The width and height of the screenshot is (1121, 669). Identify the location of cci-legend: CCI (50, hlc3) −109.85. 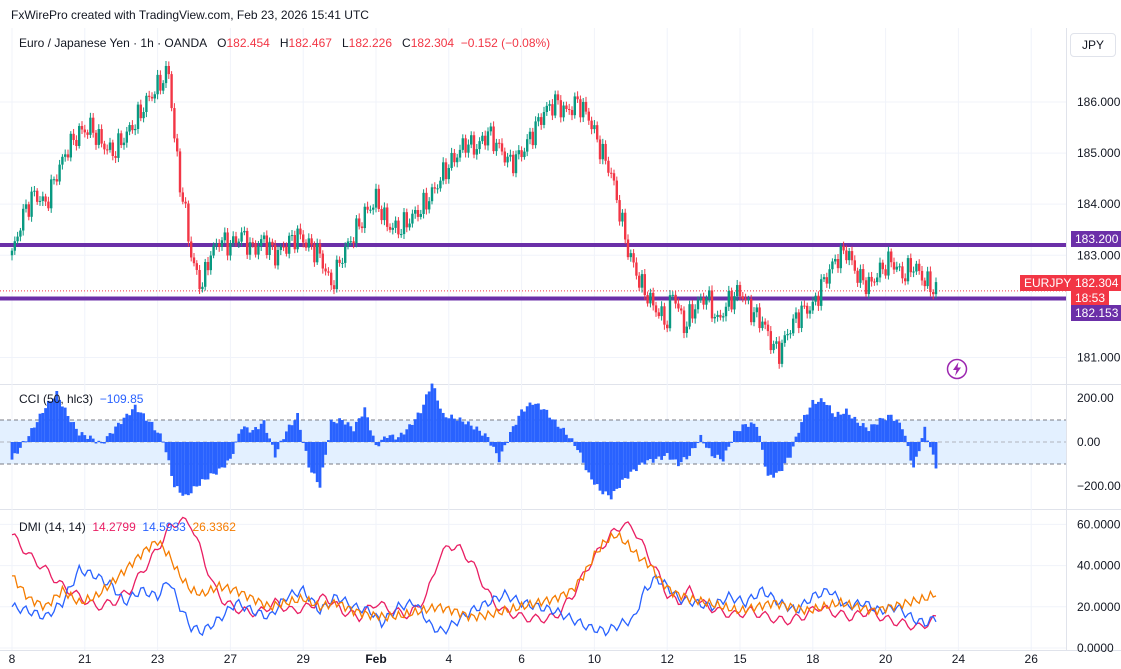
(81, 399).